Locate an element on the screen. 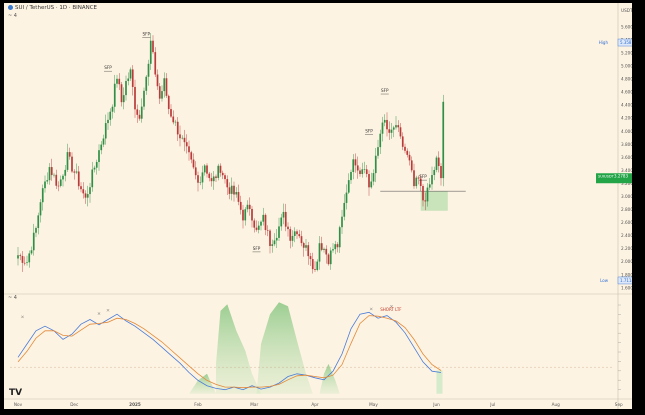  y-tick-label: 4.0000 is located at coordinates (626, 131).